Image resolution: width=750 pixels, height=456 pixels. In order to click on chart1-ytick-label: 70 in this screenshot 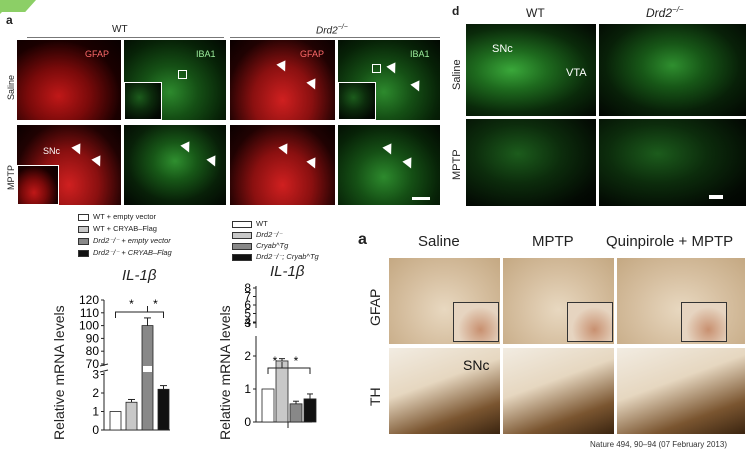, I will do `click(93, 364)`.